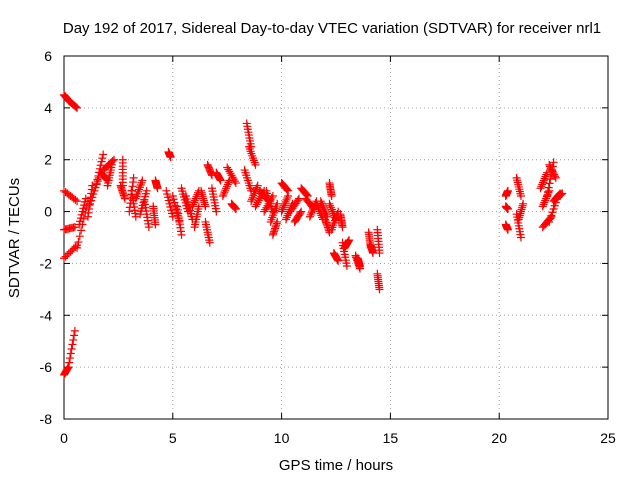 The height and width of the screenshot is (480, 640). What do you see at coordinates (48, 160) in the screenshot?
I see `y-tick-label: 2` at bounding box center [48, 160].